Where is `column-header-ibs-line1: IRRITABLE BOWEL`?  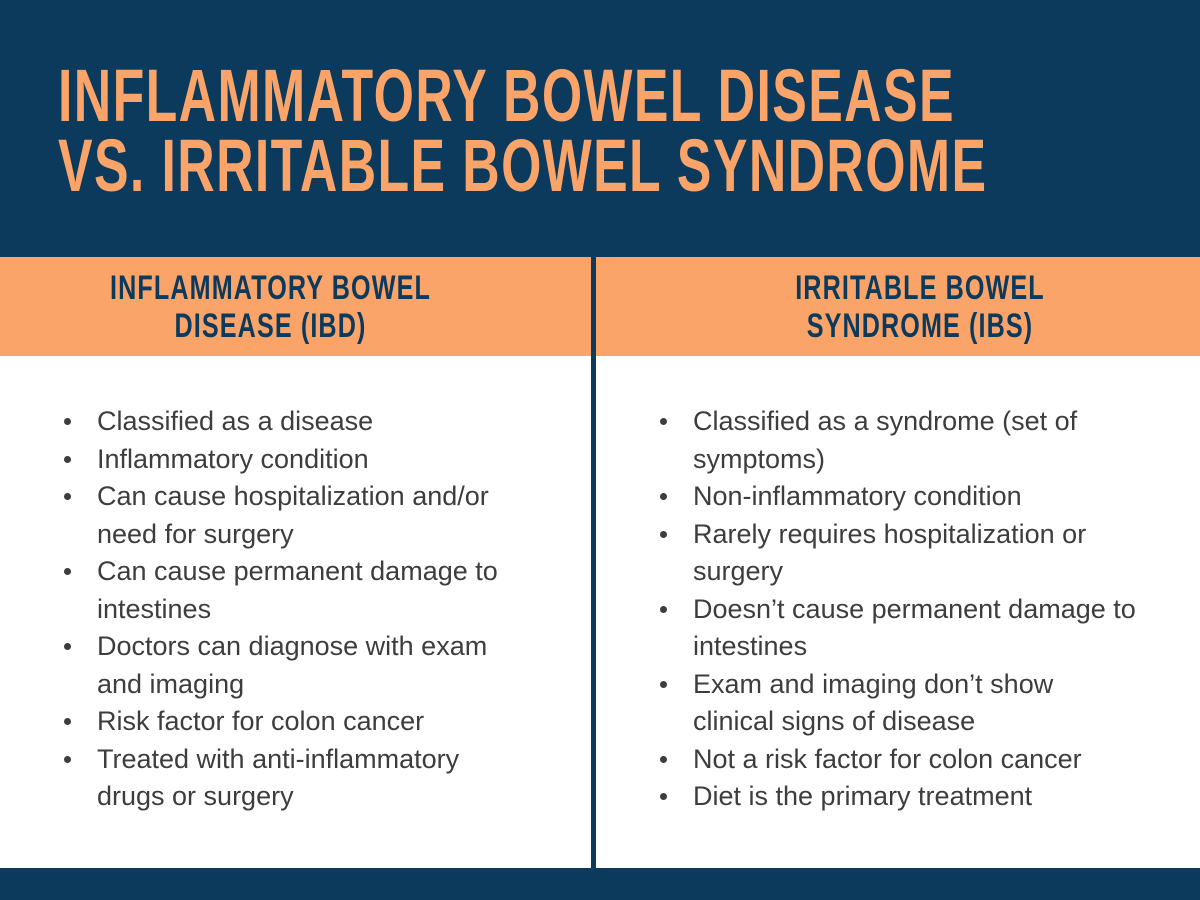
column-header-ibs-line1: IRRITABLE BOWEL is located at coordinates (920, 287).